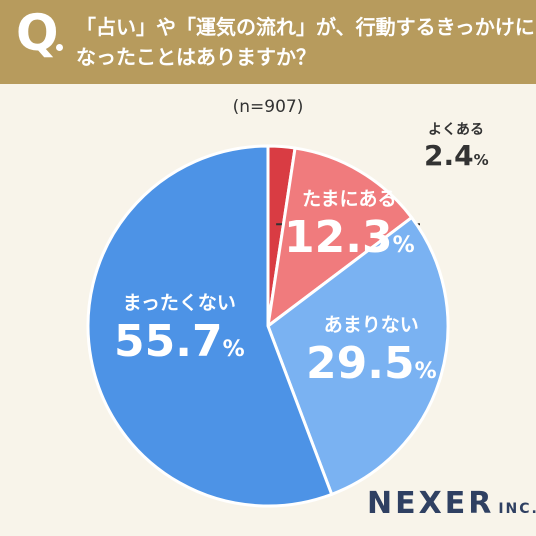  What do you see at coordinates (179, 341) in the screenshot?
I see `slice-percent-never: 55.7%` at bounding box center [179, 341].